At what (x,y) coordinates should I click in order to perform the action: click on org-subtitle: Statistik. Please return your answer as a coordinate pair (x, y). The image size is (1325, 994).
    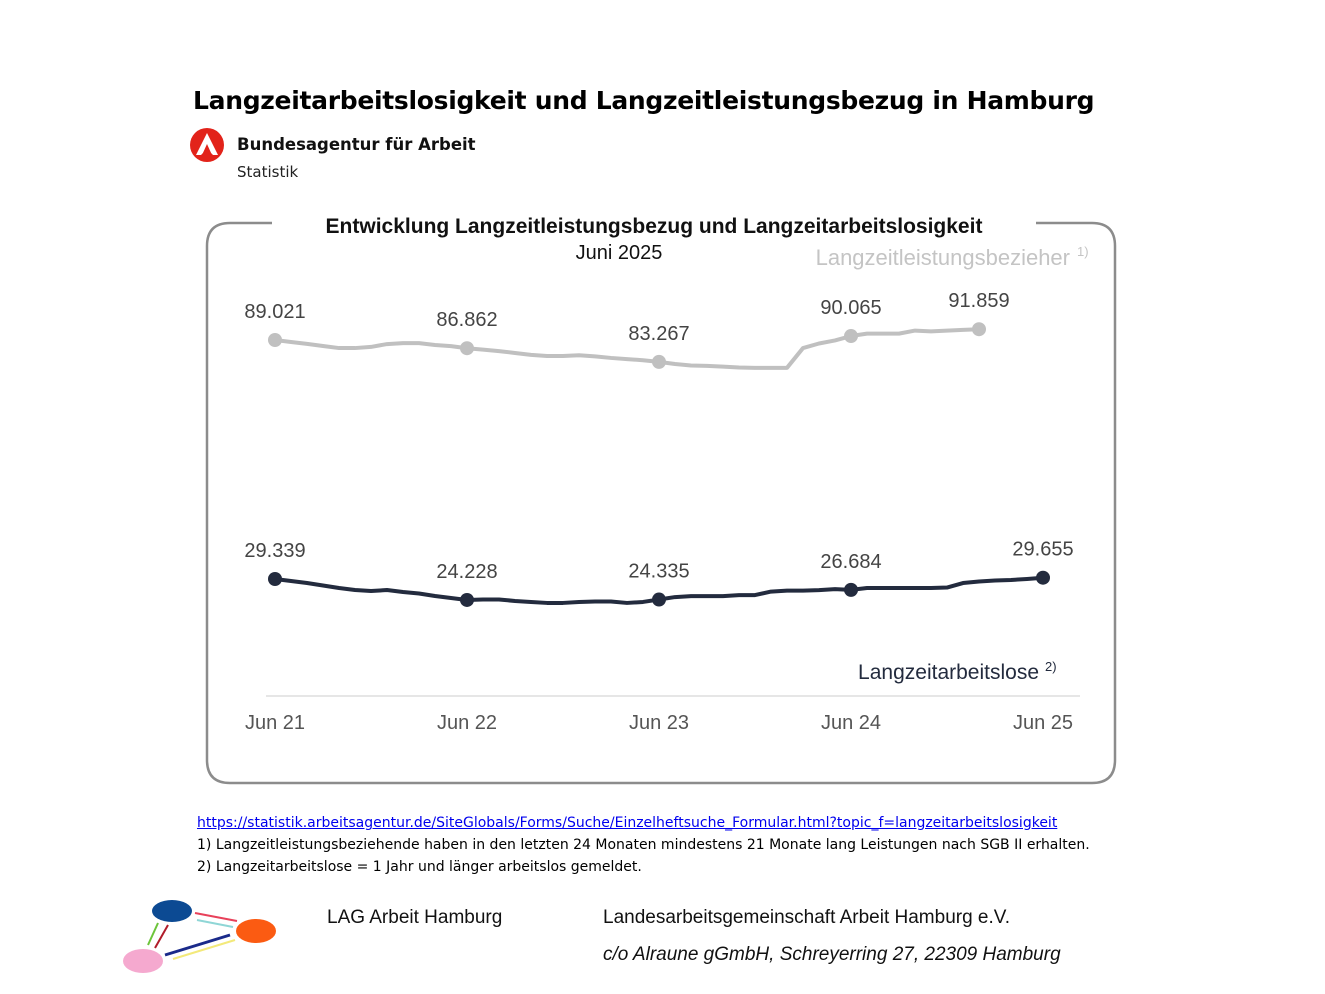
    Looking at the image, I should click on (268, 172).